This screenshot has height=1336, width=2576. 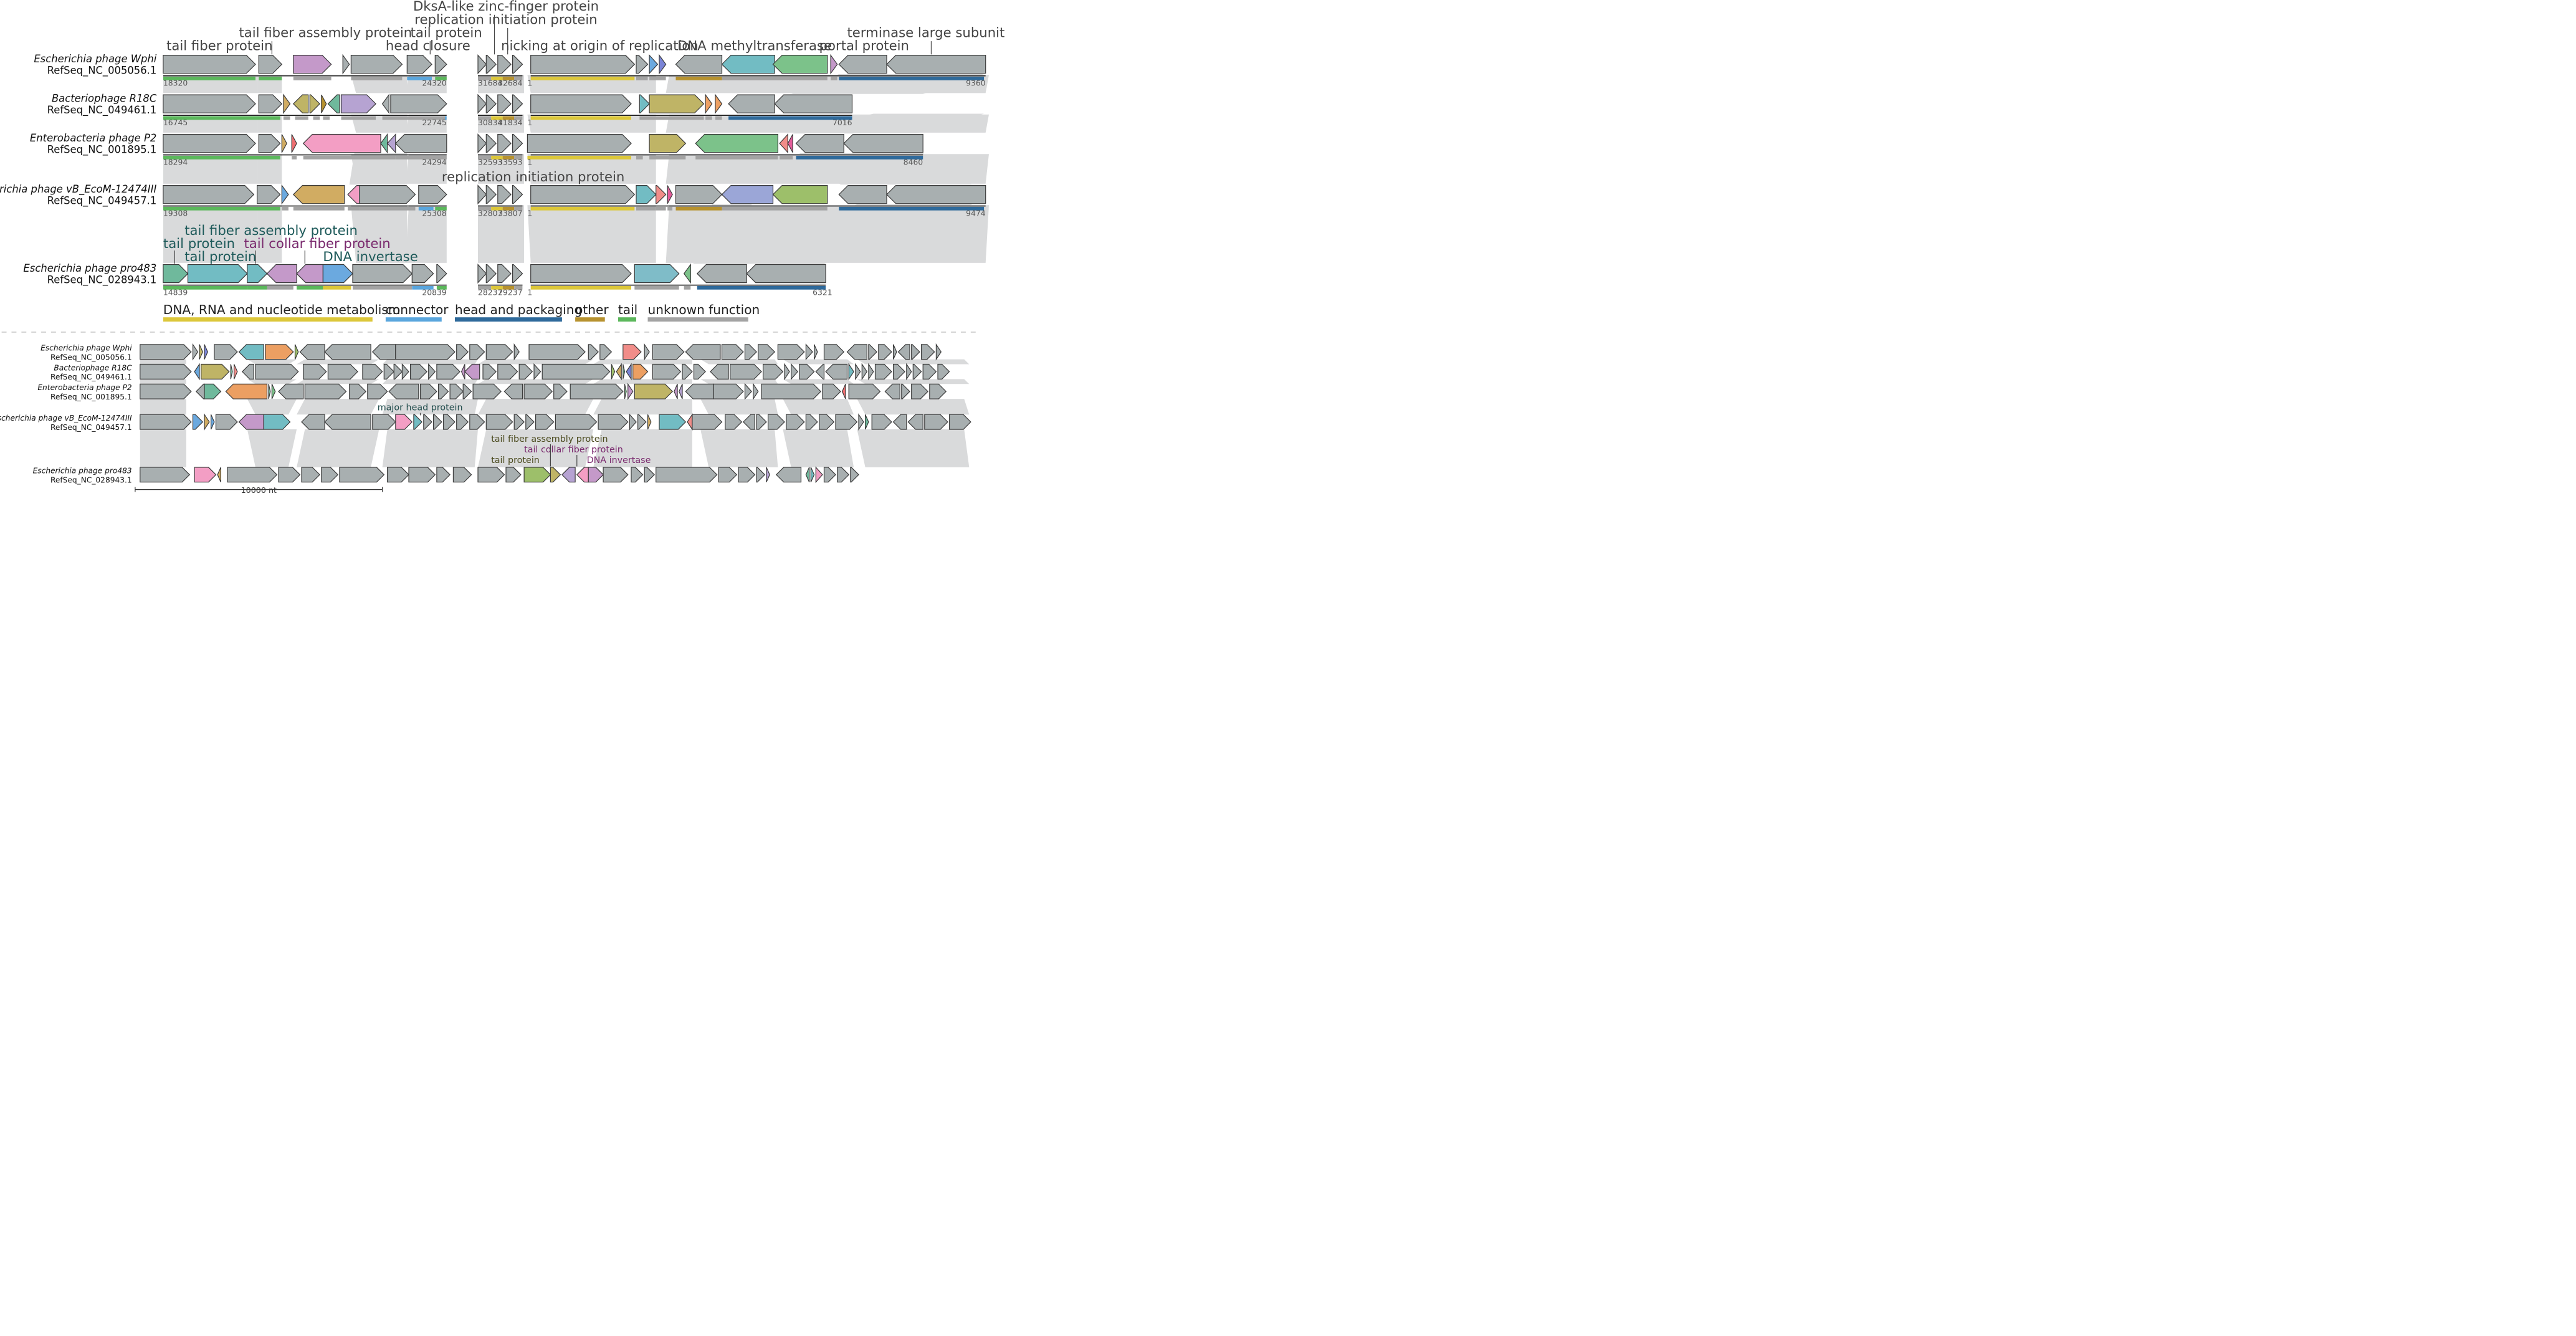 What do you see at coordinates (78, 189) in the screenshot?
I see `genome-name: Escherichia phage vB_EcoM-12474III` at bounding box center [78, 189].